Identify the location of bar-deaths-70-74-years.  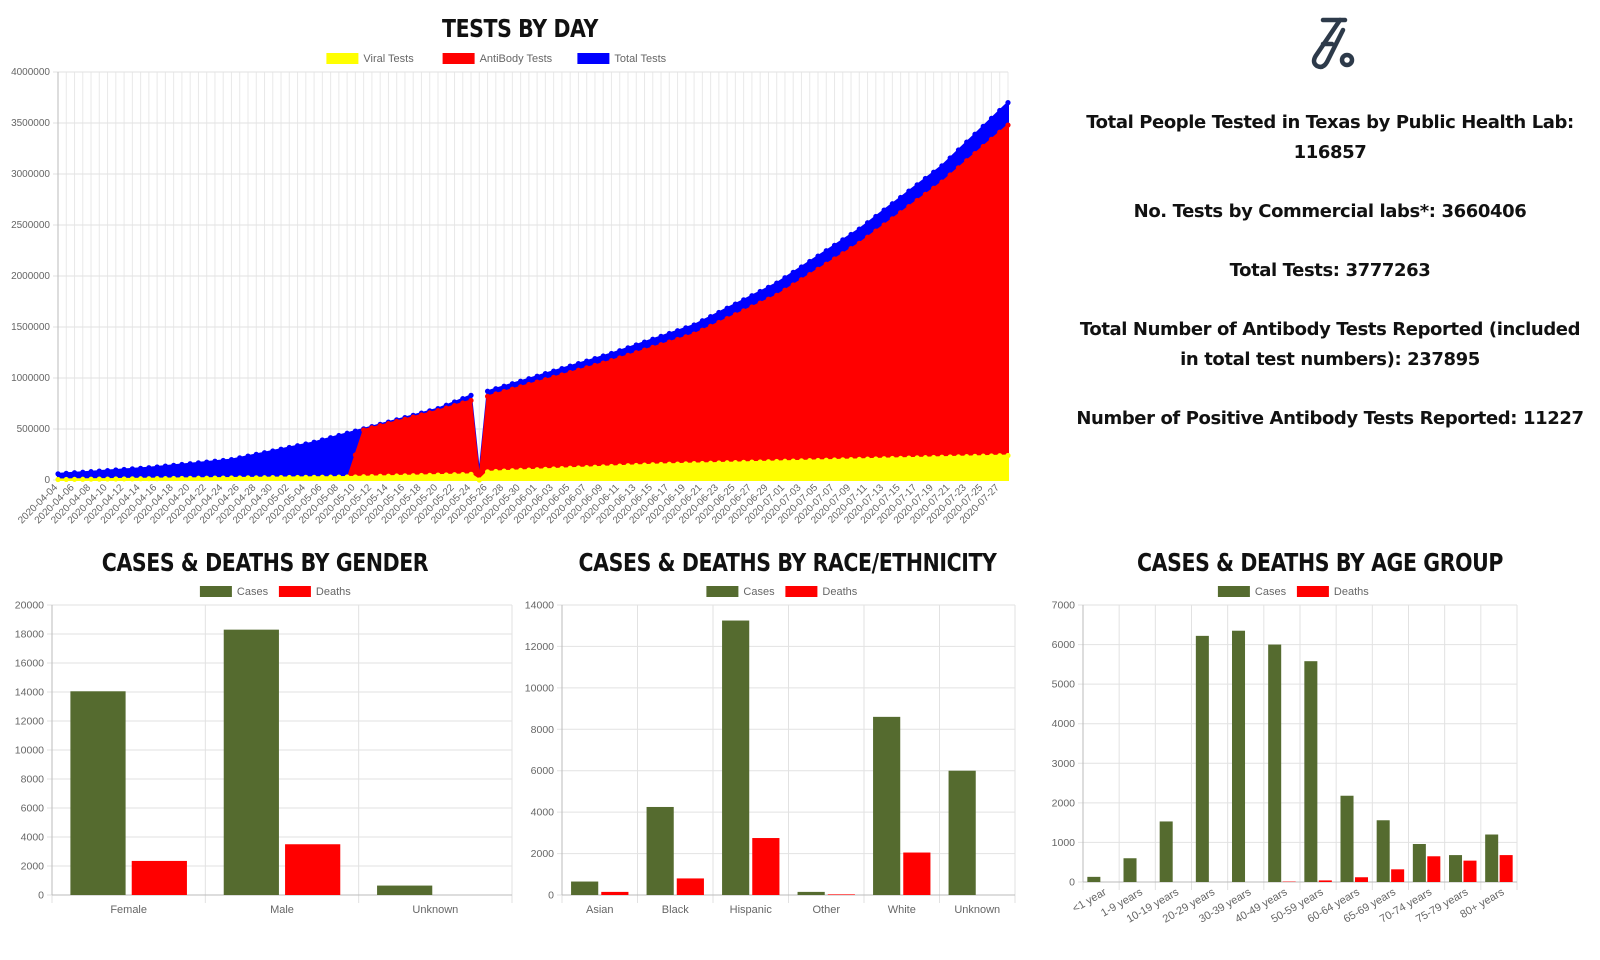
(1434, 869).